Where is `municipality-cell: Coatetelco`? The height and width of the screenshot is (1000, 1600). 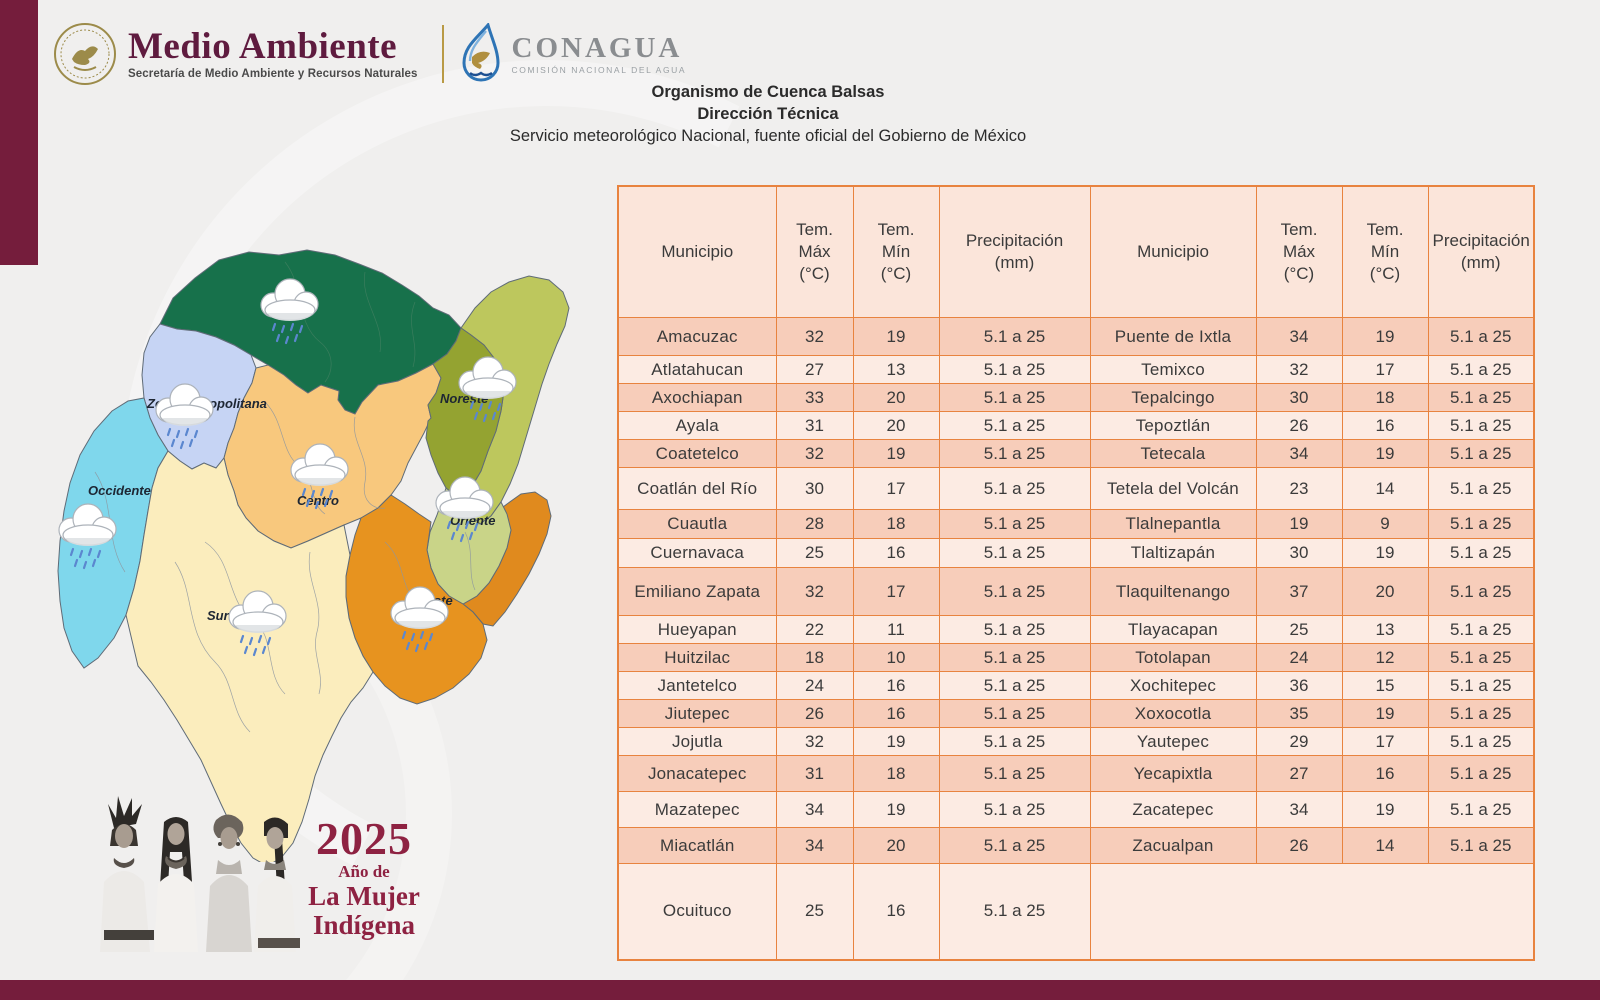
municipality-cell: Coatetelco is located at coordinates (697, 453).